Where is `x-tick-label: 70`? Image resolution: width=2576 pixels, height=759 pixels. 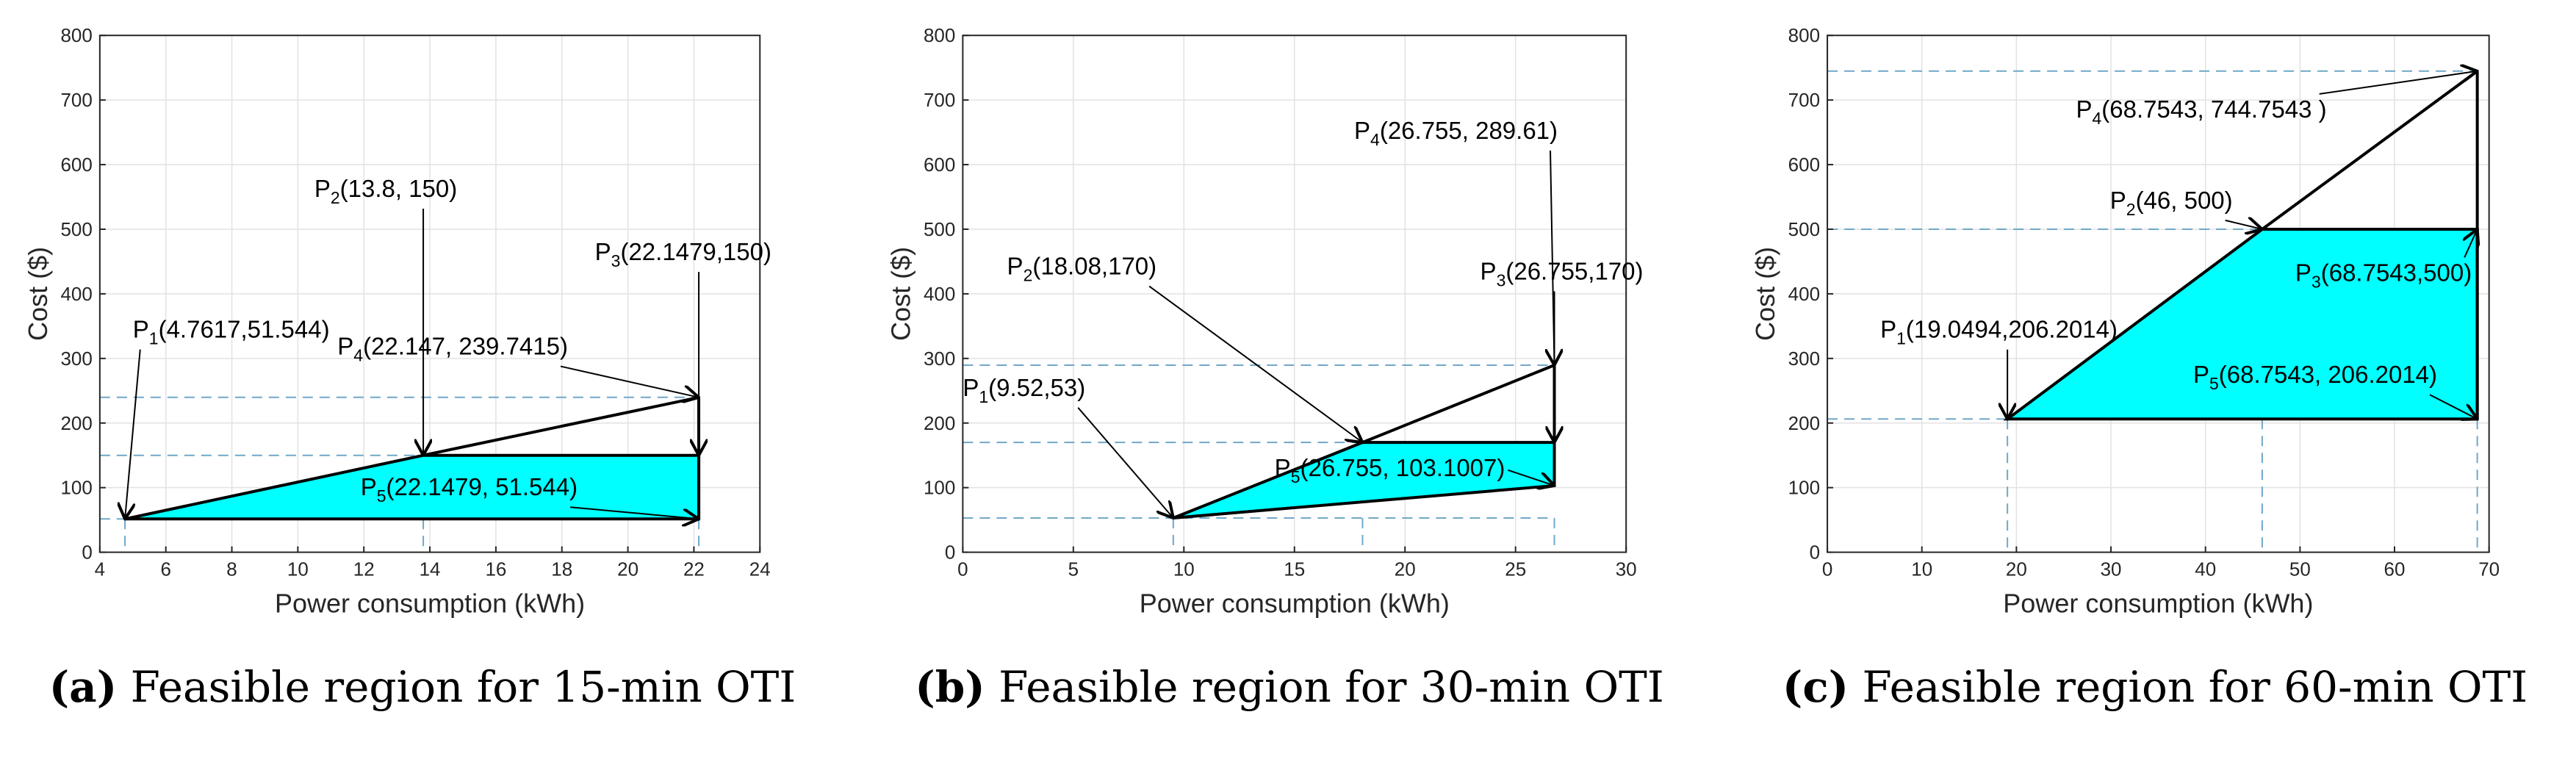 x-tick-label: 70 is located at coordinates (2489, 569).